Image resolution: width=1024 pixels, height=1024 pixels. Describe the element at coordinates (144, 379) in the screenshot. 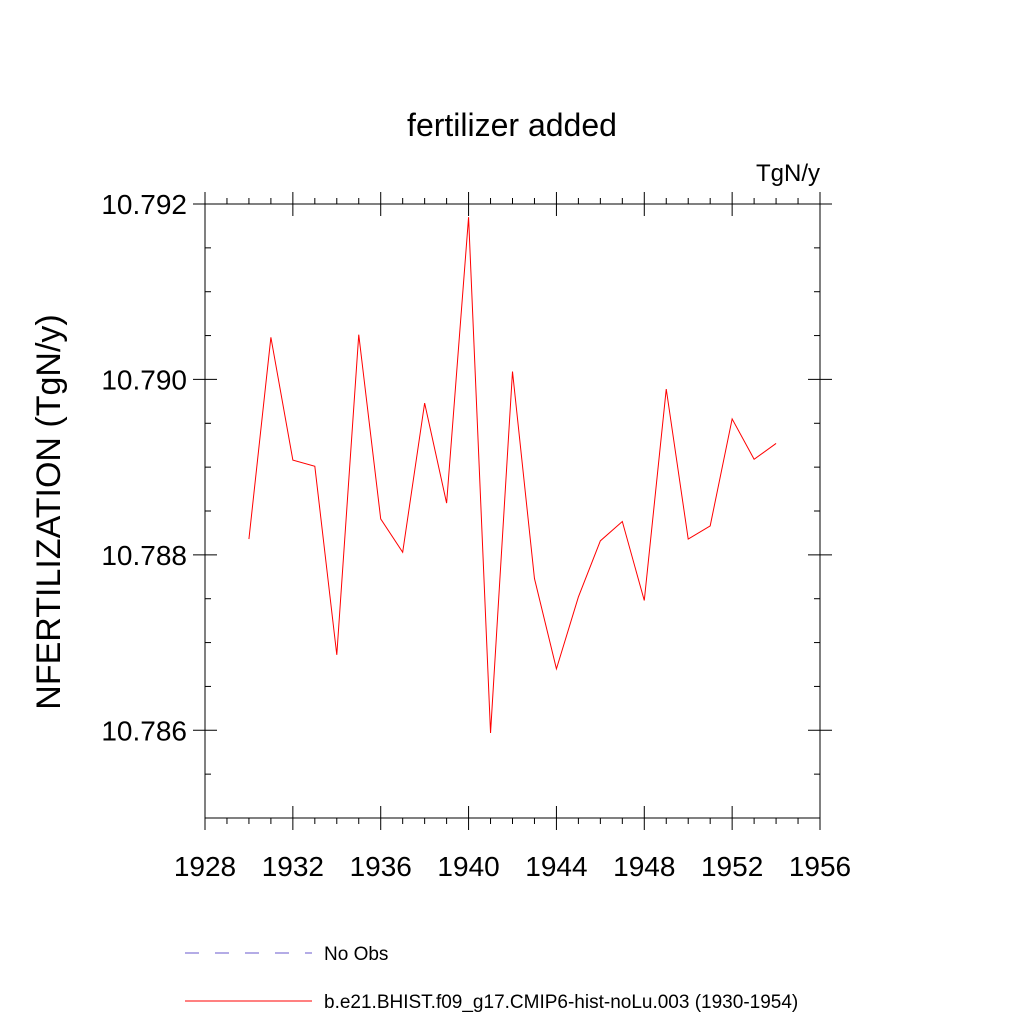

I see `y-tick-label: 10.790` at that location.